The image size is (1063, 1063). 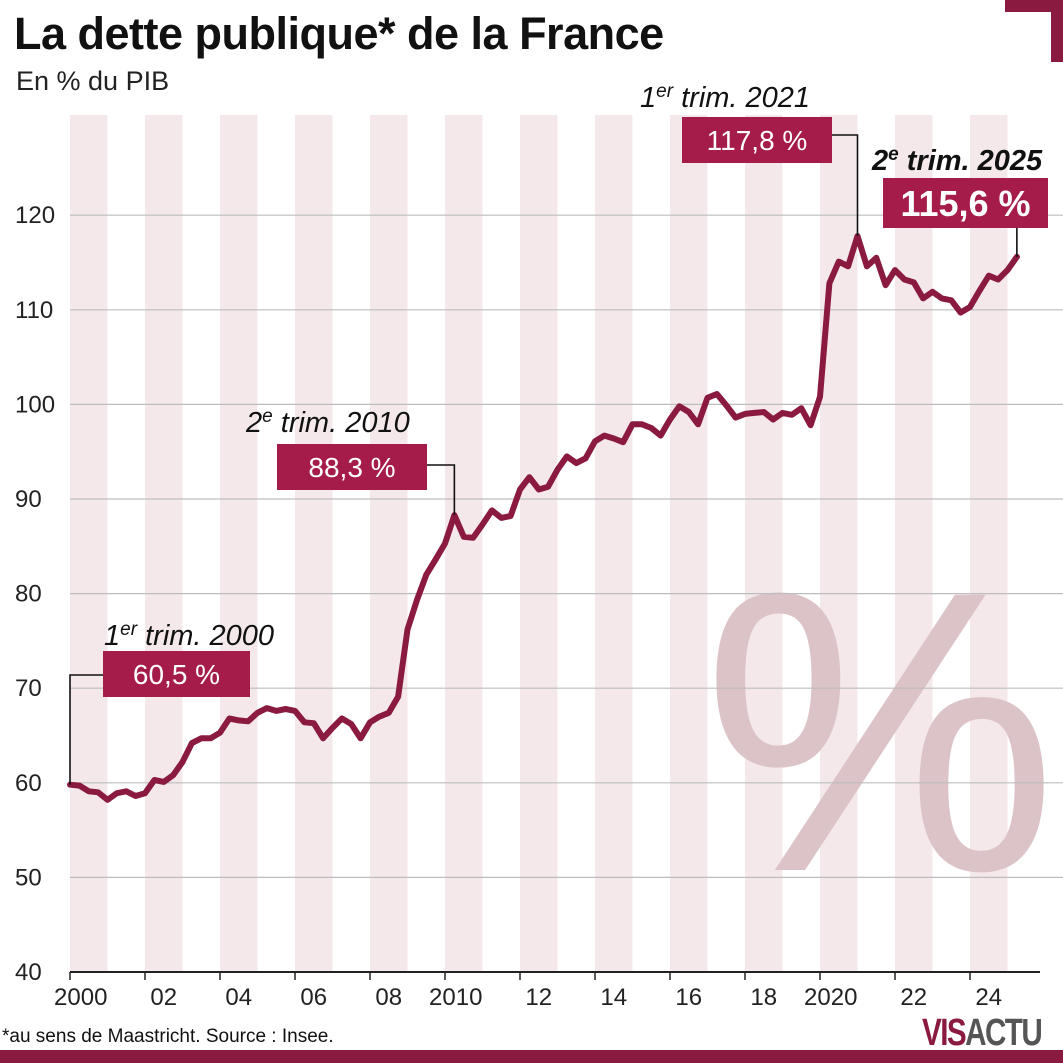 I want to click on visactu-logo: VISACTU, so click(x=982, y=1033).